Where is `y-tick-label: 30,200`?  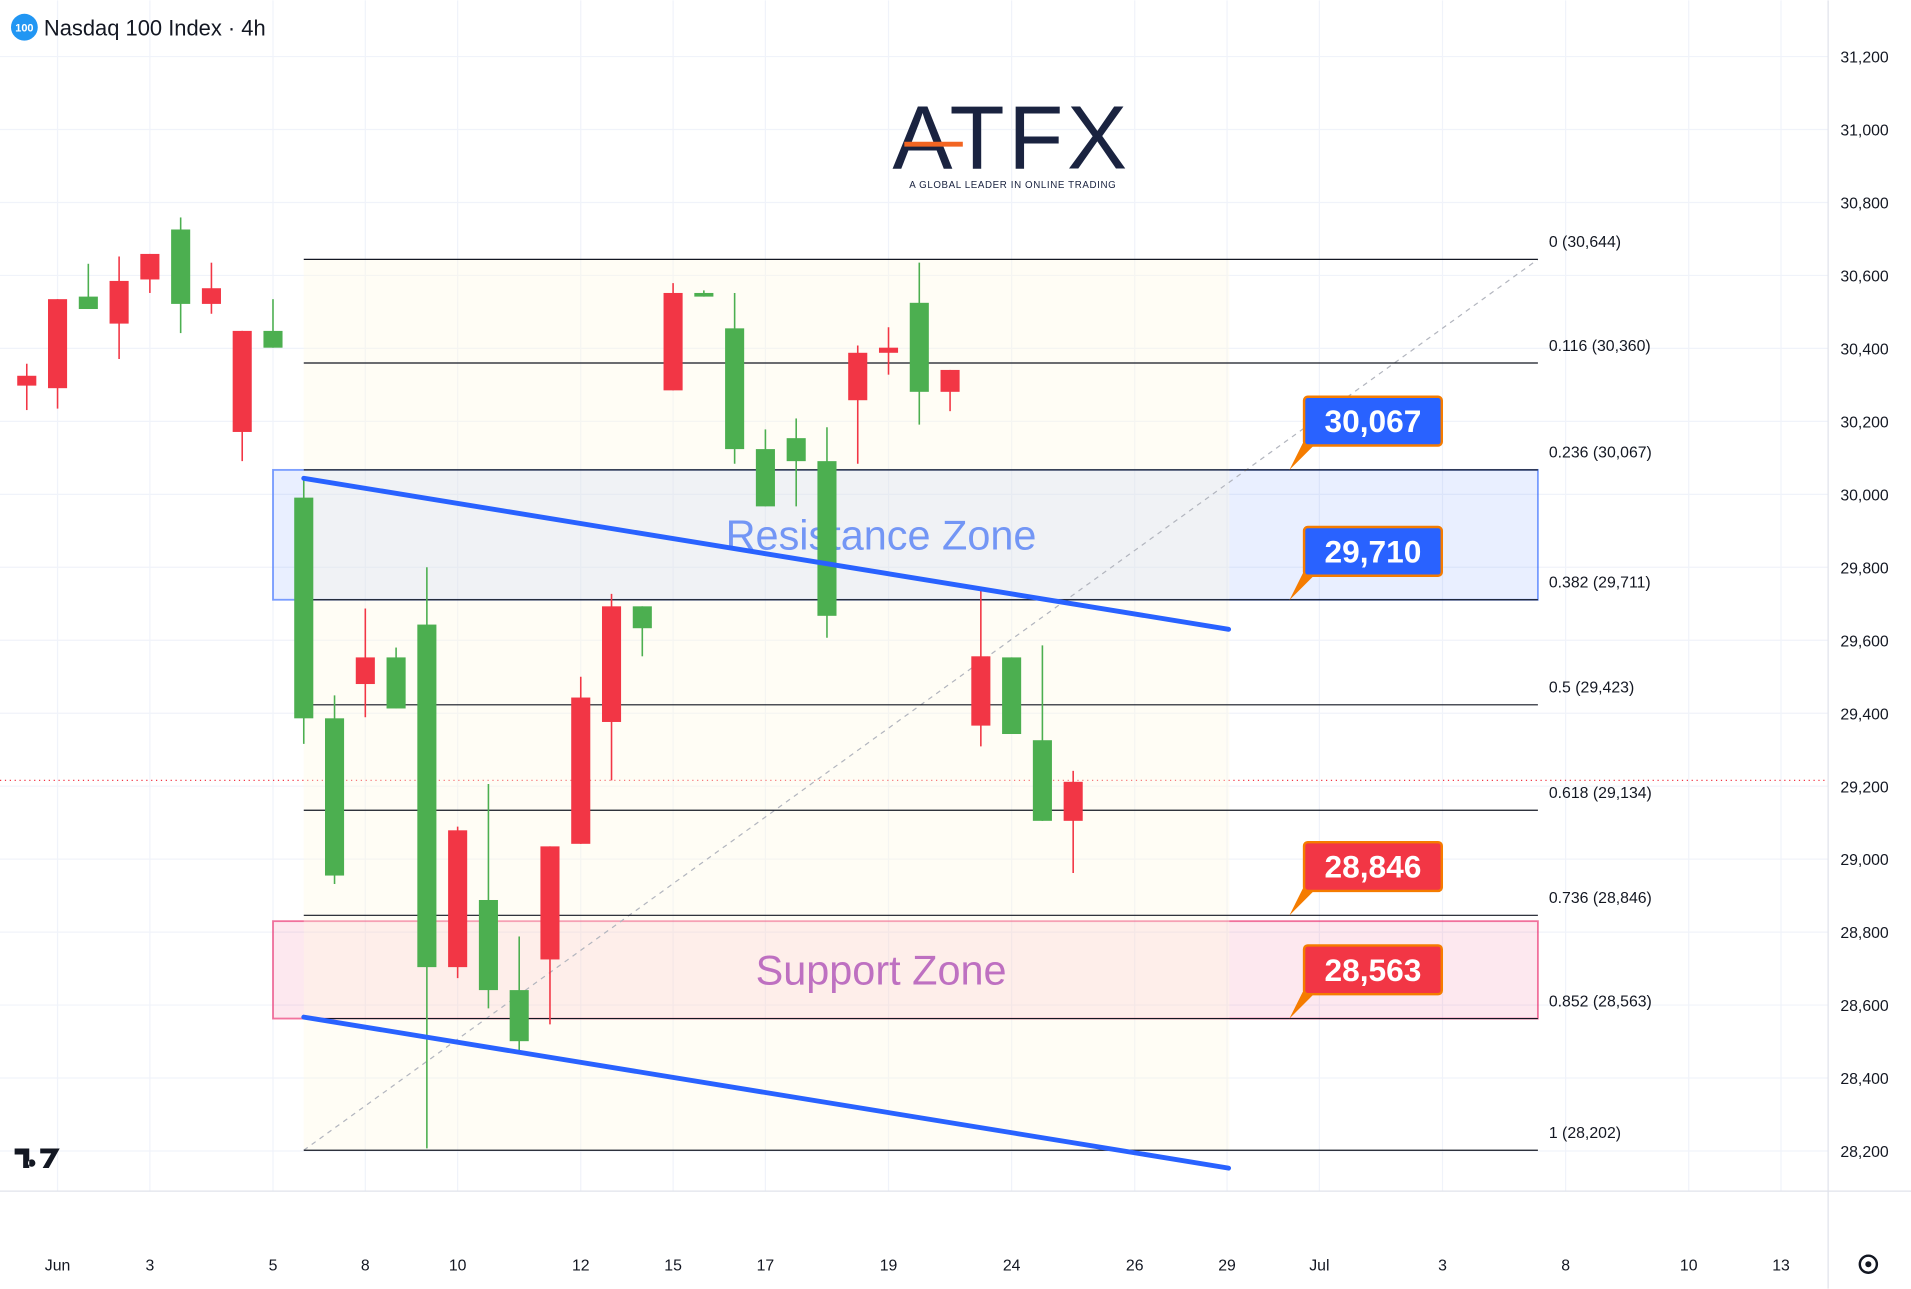 y-tick-label: 30,200 is located at coordinates (1864, 422).